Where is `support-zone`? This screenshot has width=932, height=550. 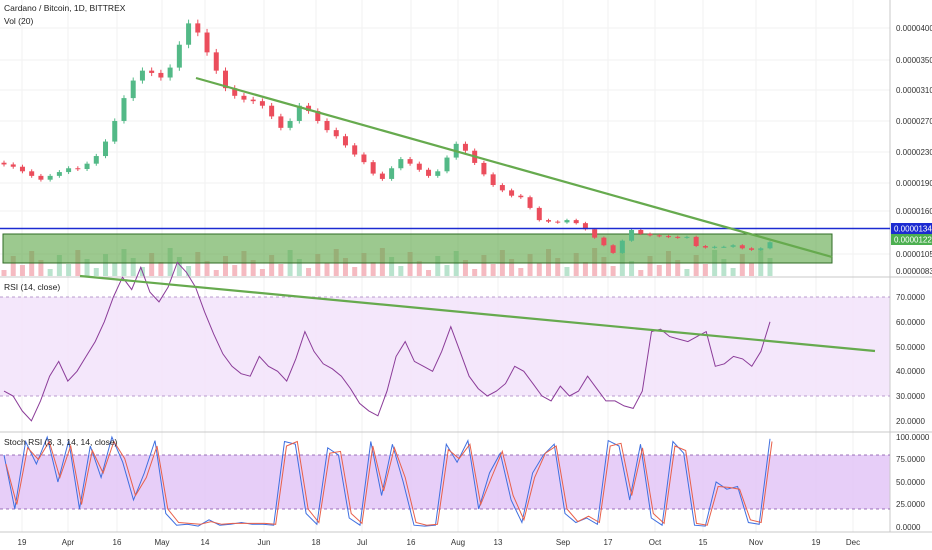 support-zone is located at coordinates (417, 248).